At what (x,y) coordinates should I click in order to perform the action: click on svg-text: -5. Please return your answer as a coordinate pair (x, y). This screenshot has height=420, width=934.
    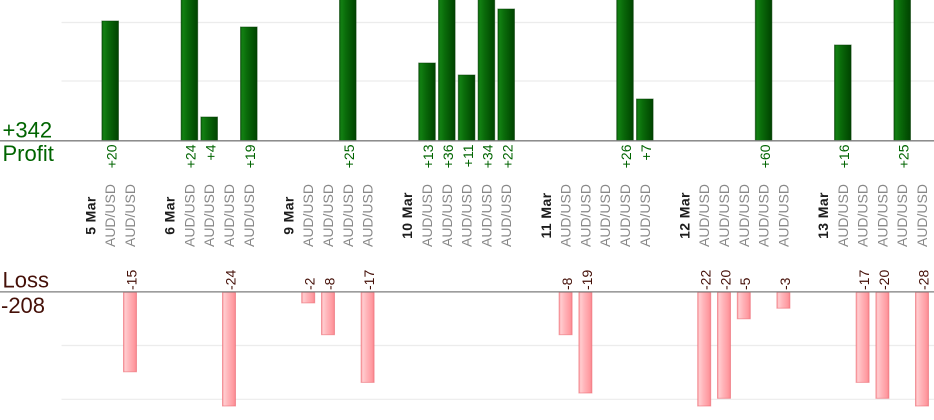
    Looking at the image, I should click on (745, 283).